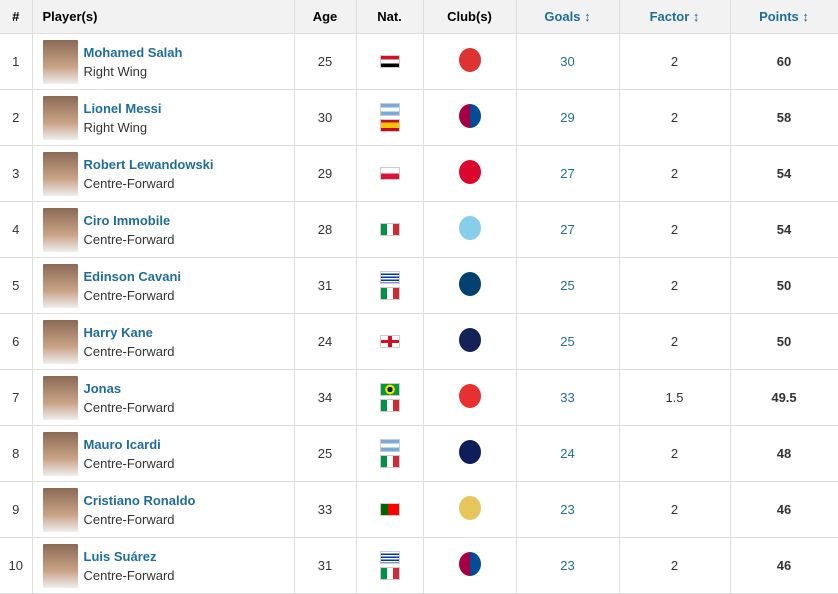  Describe the element at coordinates (16, 453) in the screenshot. I see `rank: 8` at that location.